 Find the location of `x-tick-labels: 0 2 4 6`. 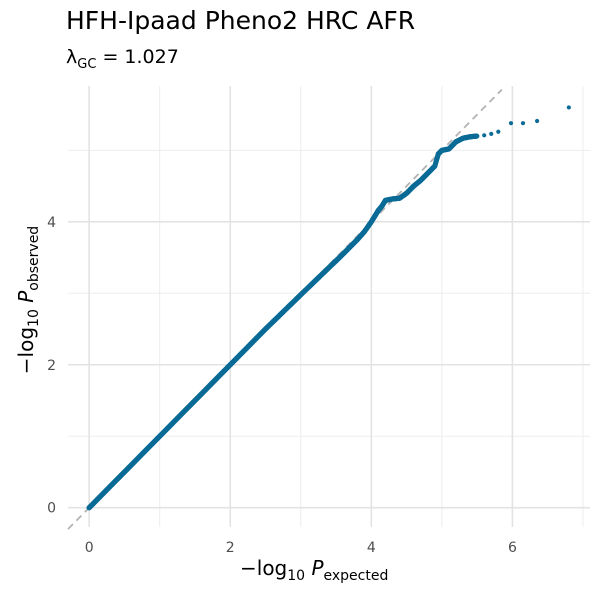

x-tick-labels: 0 2 4 6 is located at coordinates (301, 548).